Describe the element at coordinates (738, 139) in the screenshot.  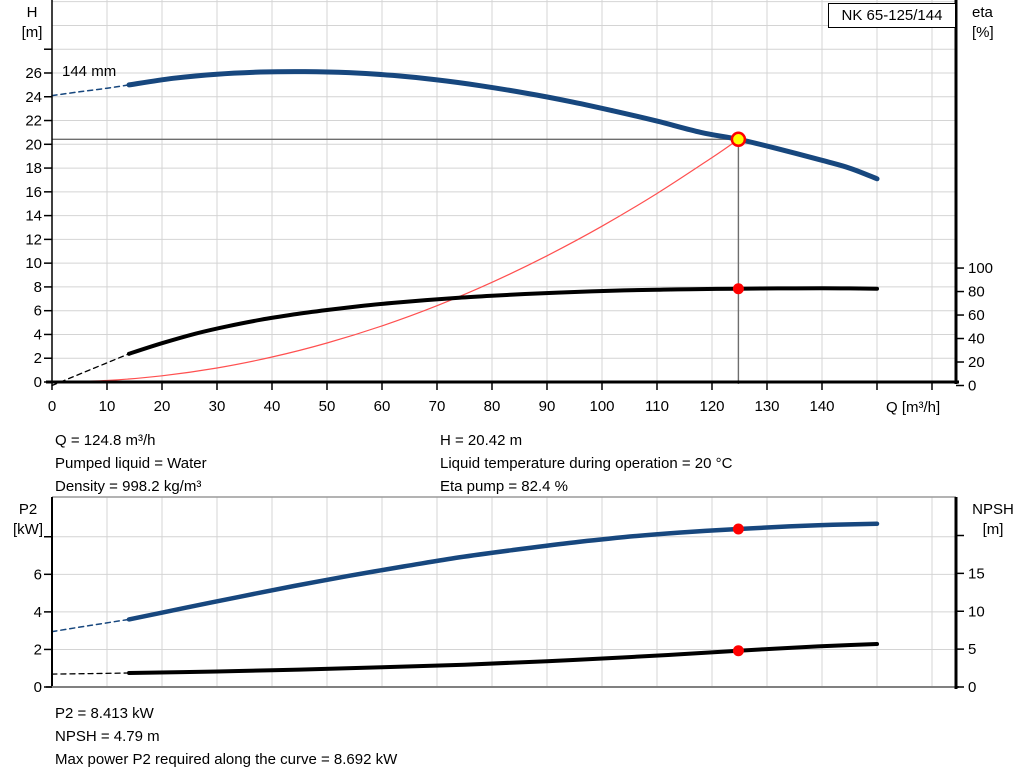
I see `duty-point-marker` at that location.